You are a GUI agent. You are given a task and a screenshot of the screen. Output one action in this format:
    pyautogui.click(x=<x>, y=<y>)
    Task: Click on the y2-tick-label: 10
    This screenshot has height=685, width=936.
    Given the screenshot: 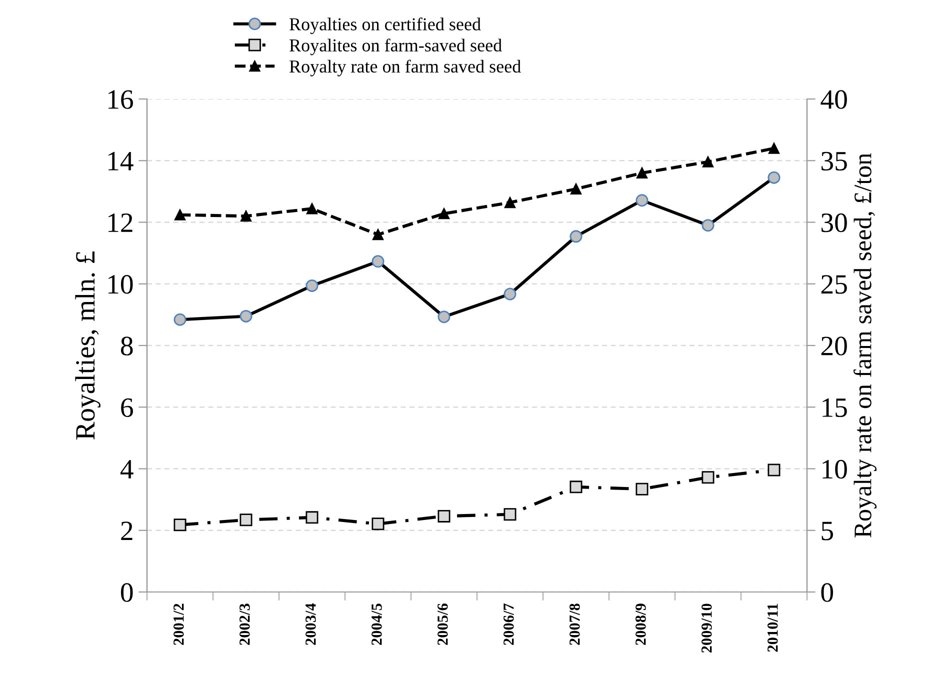 What is the action you would take?
    pyautogui.click(x=834, y=469)
    